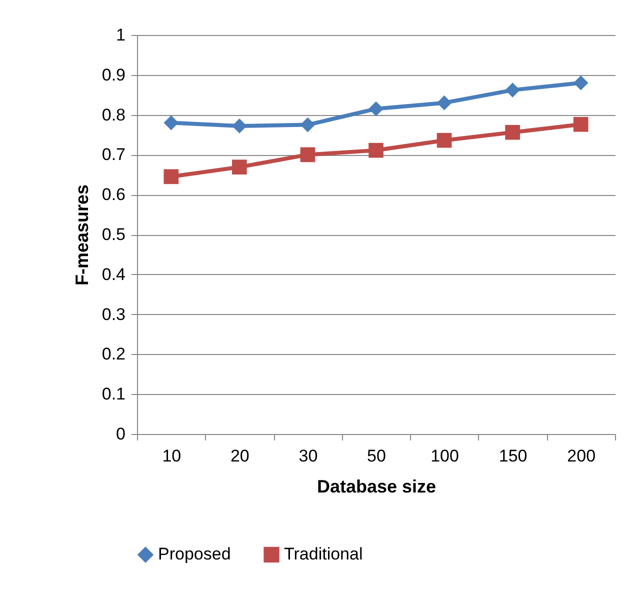  Describe the element at coordinates (114, 234) in the screenshot. I see `y-tick-label: 0.5` at that location.